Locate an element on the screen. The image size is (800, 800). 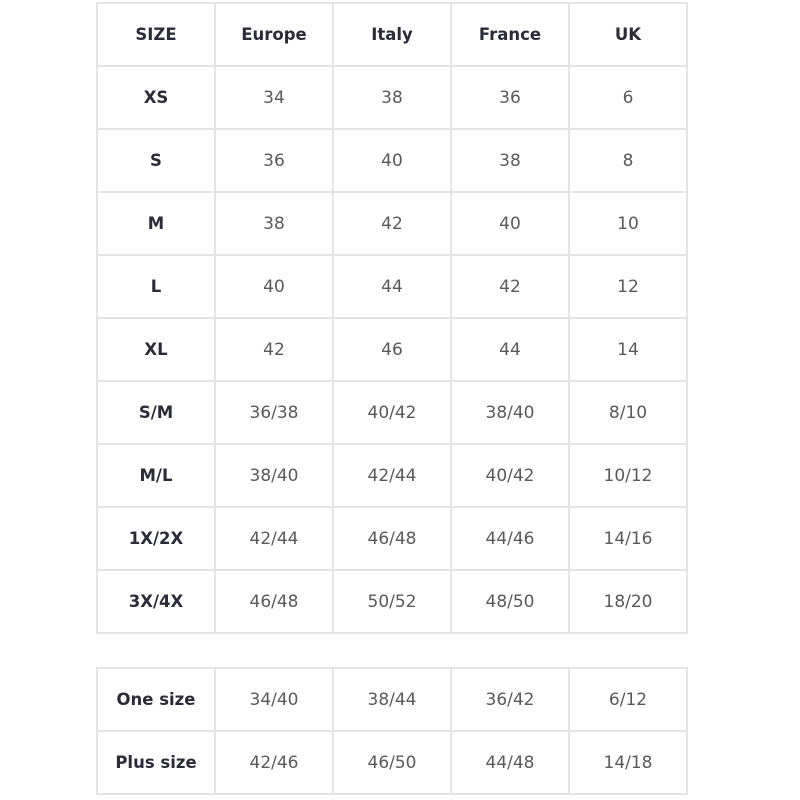
size-label-cell: L is located at coordinates (156, 286).